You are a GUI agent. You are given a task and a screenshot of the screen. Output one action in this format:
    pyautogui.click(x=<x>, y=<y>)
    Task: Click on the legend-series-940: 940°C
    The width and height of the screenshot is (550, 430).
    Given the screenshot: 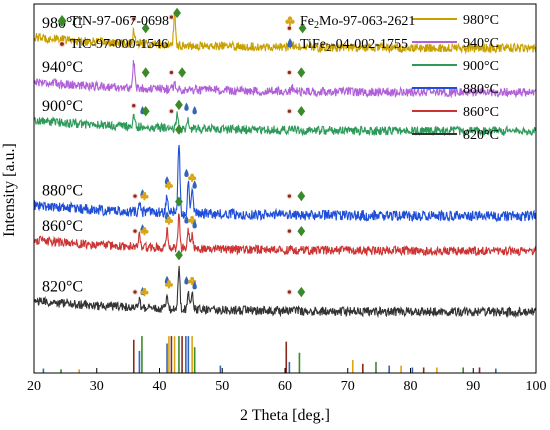 What is the action you would take?
    pyautogui.click(x=481, y=43)
    